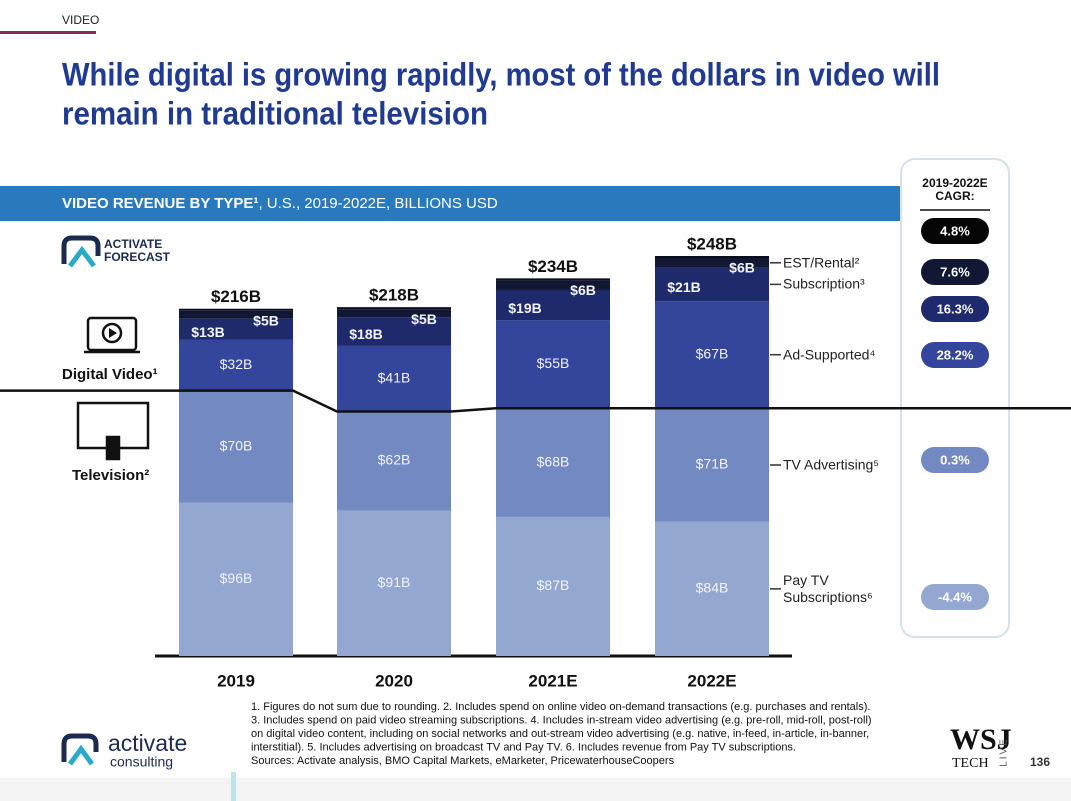  I want to click on subtitle-rest: , U.S., 2019-2022E, BILLIONS USD, so click(377, 203).